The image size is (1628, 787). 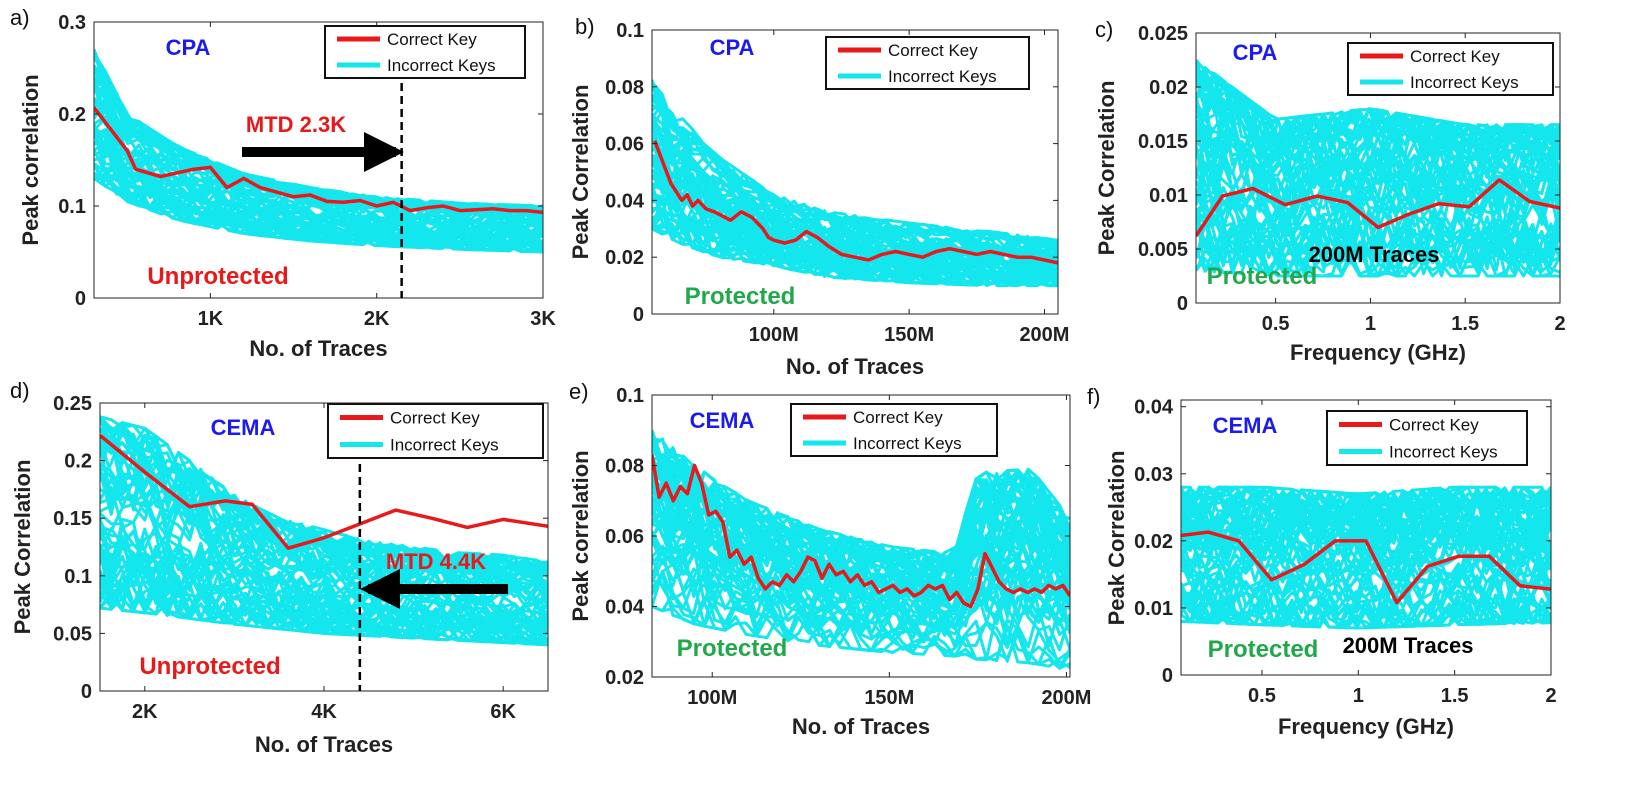 What do you see at coordinates (72, 634) in the screenshot?
I see `y-tick-label: 0.05` at bounding box center [72, 634].